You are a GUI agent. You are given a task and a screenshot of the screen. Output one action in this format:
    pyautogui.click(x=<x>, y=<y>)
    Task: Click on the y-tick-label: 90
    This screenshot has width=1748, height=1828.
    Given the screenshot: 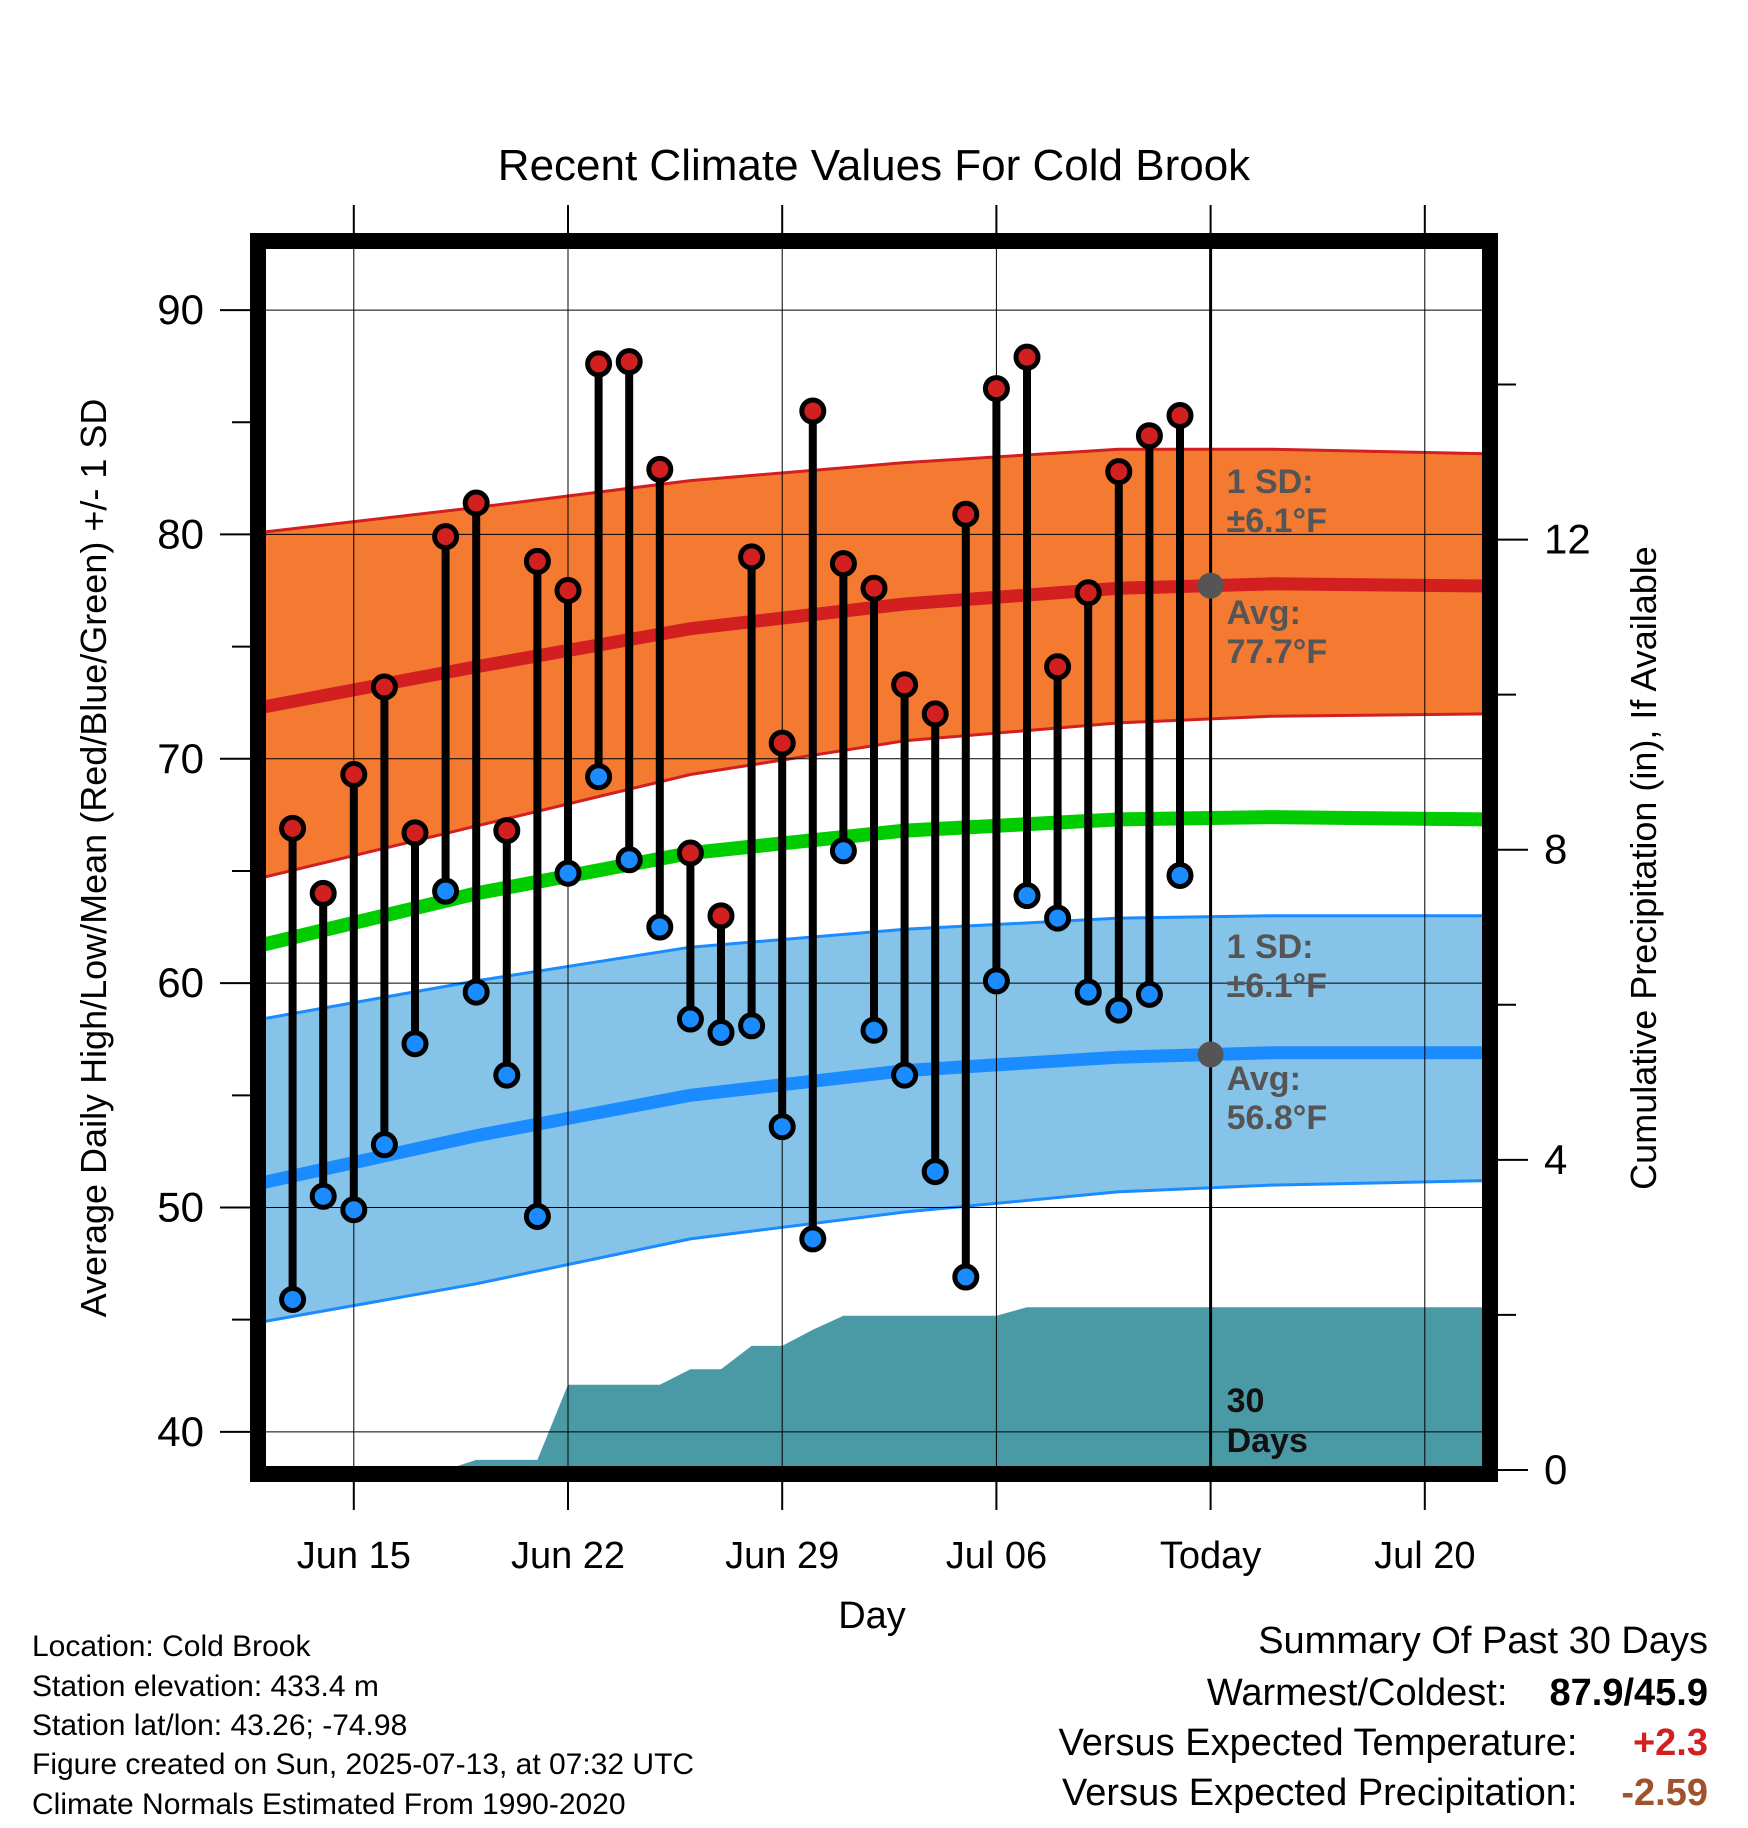 What is the action you would take?
    pyautogui.click(x=180, y=309)
    